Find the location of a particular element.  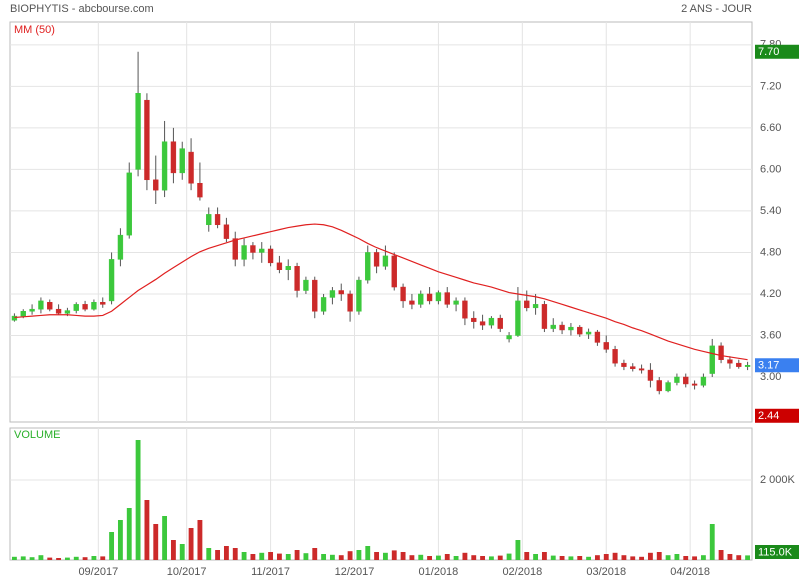

value-marker-label: 3.17 is located at coordinates (768, 366).